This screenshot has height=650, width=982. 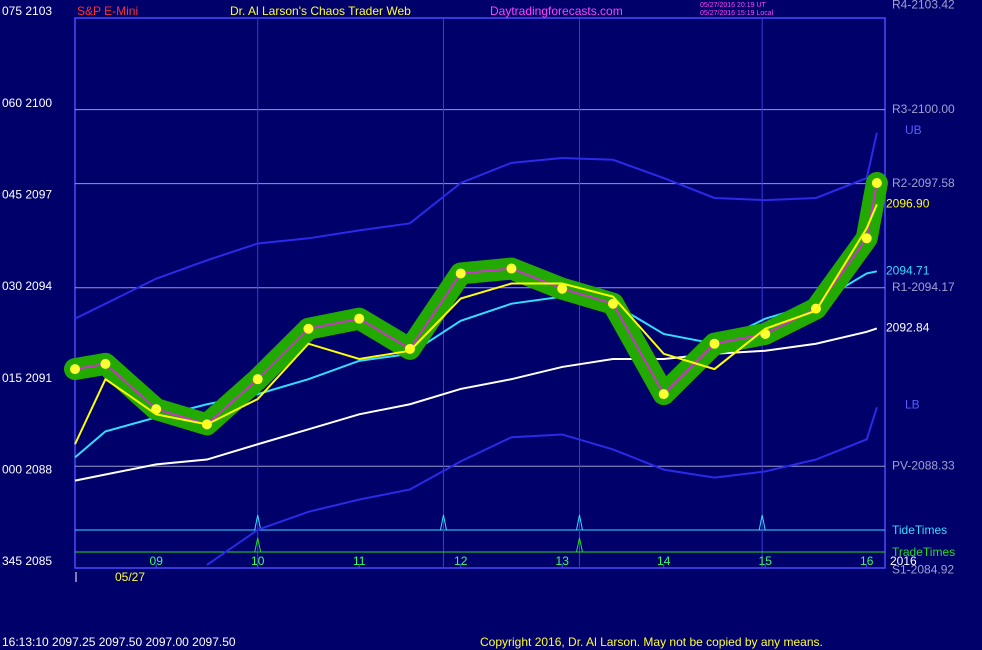 I want to click on y-tick-label: 015 2091, so click(x=27, y=378).